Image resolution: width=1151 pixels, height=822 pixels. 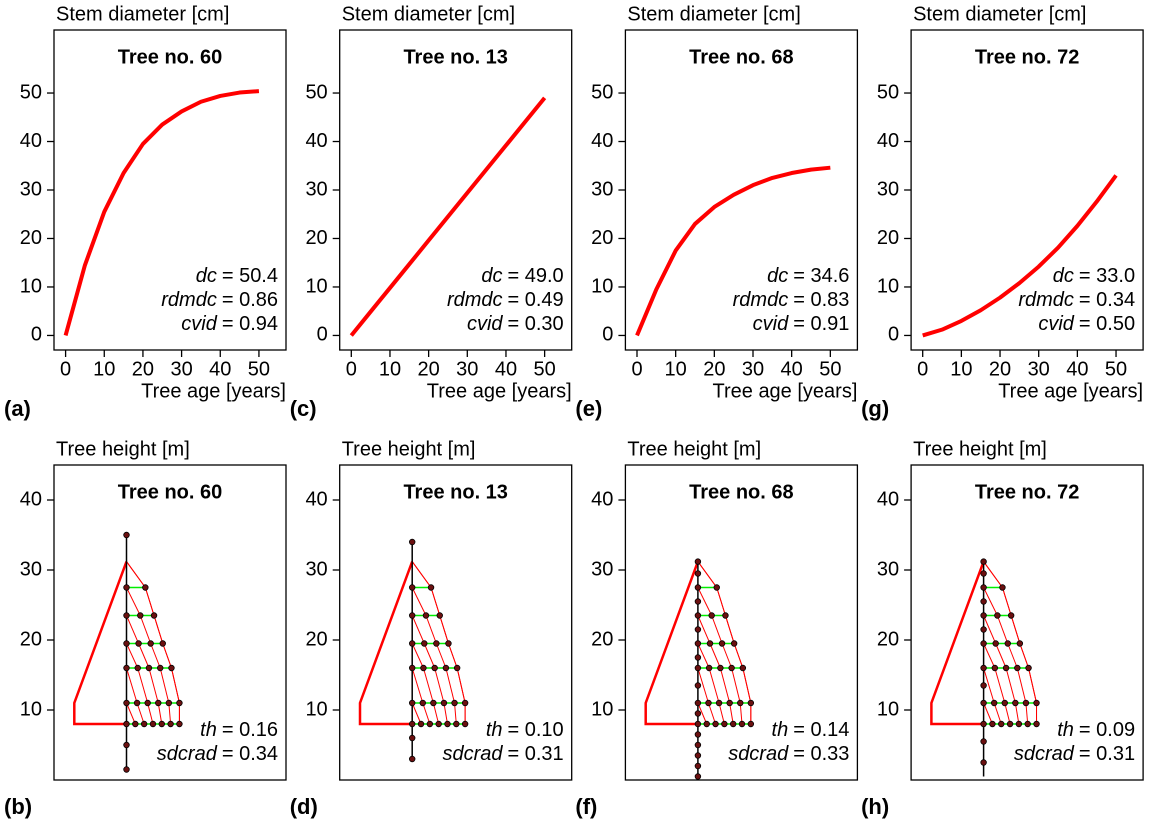 What do you see at coordinates (1107, 730) in the screenshot?
I see `annotation-value: = 0.09` at bounding box center [1107, 730].